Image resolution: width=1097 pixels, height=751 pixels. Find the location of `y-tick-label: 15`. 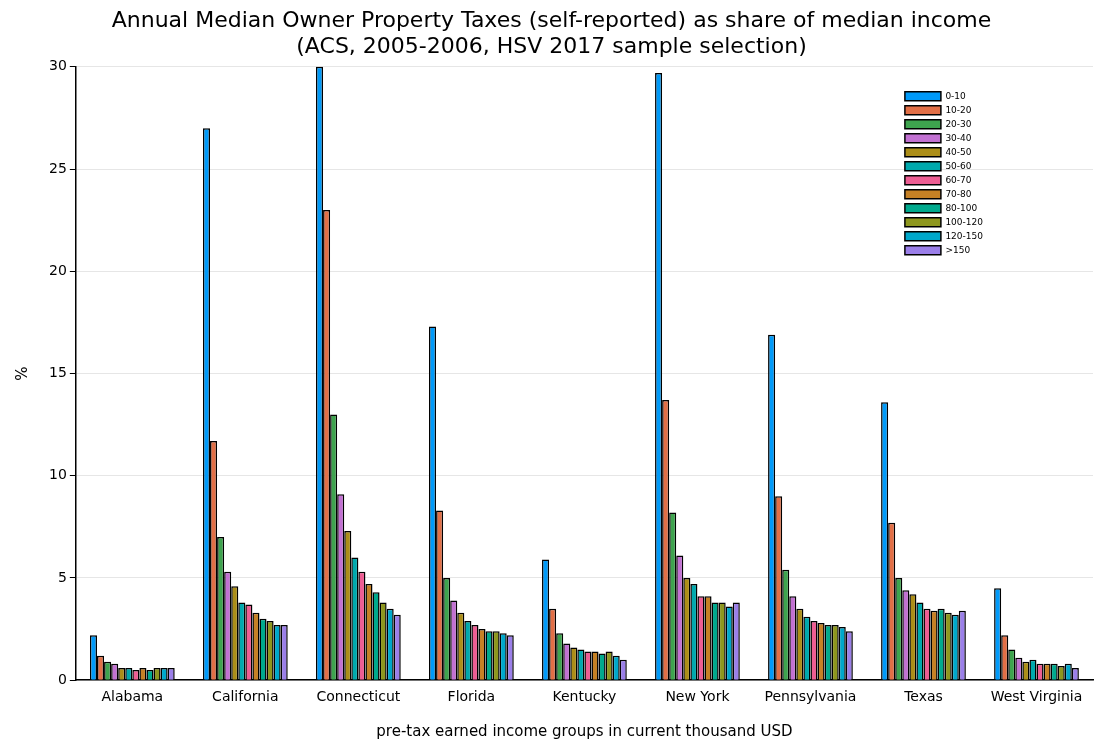

y-tick-label: 15 is located at coordinates (57, 372).